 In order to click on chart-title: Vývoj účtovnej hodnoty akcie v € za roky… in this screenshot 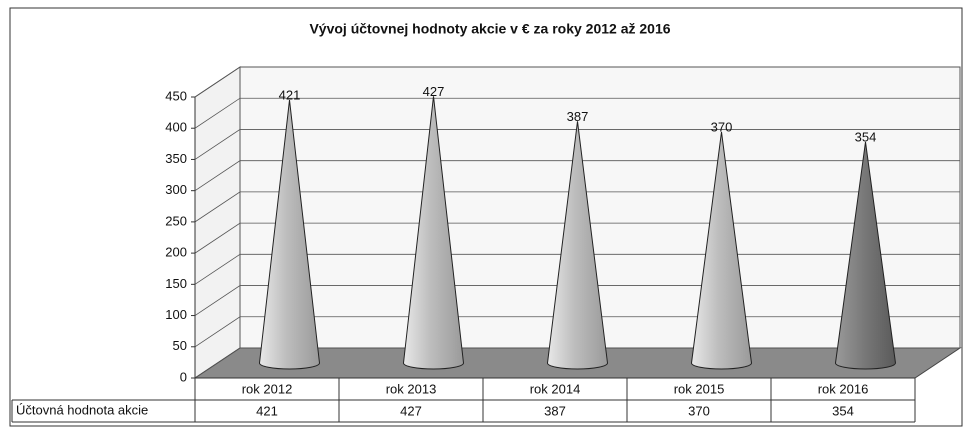, I will do `click(489, 29)`.